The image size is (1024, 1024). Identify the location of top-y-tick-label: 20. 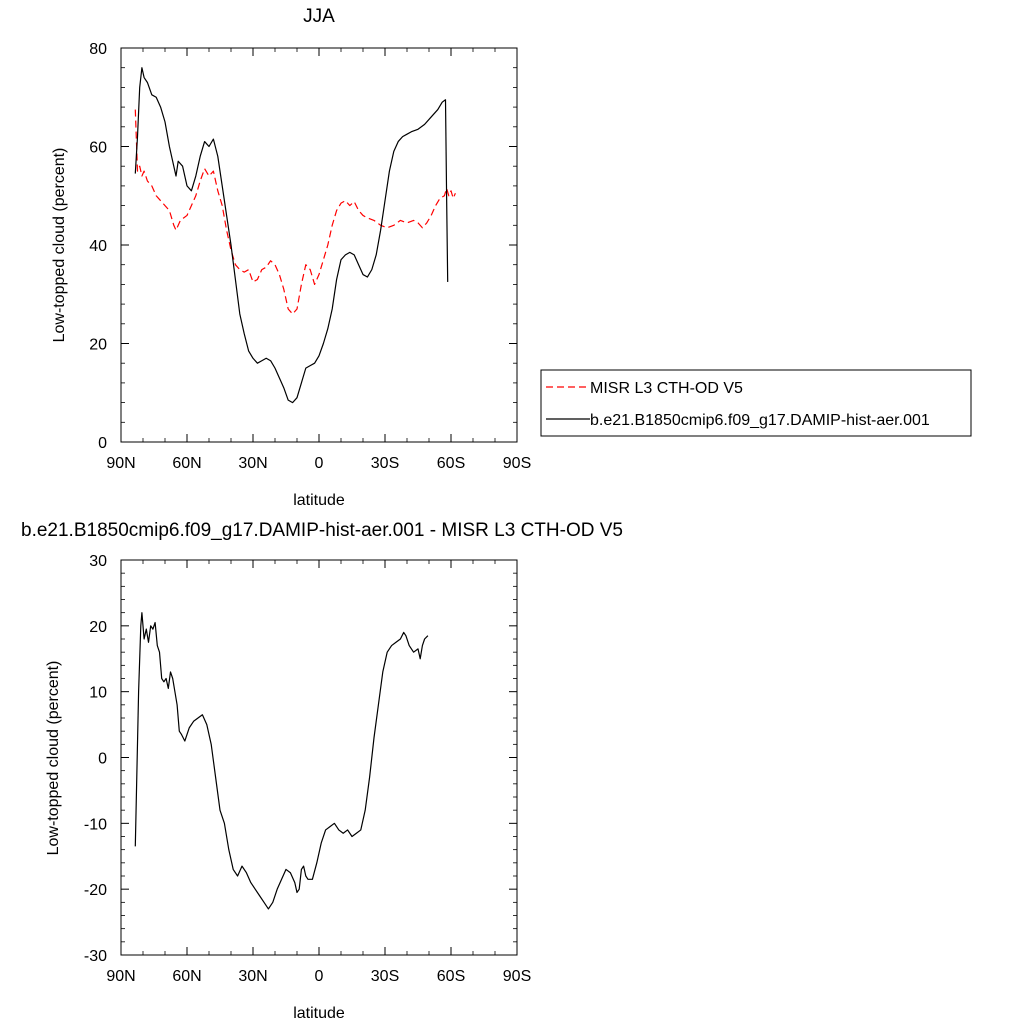
(98, 345).